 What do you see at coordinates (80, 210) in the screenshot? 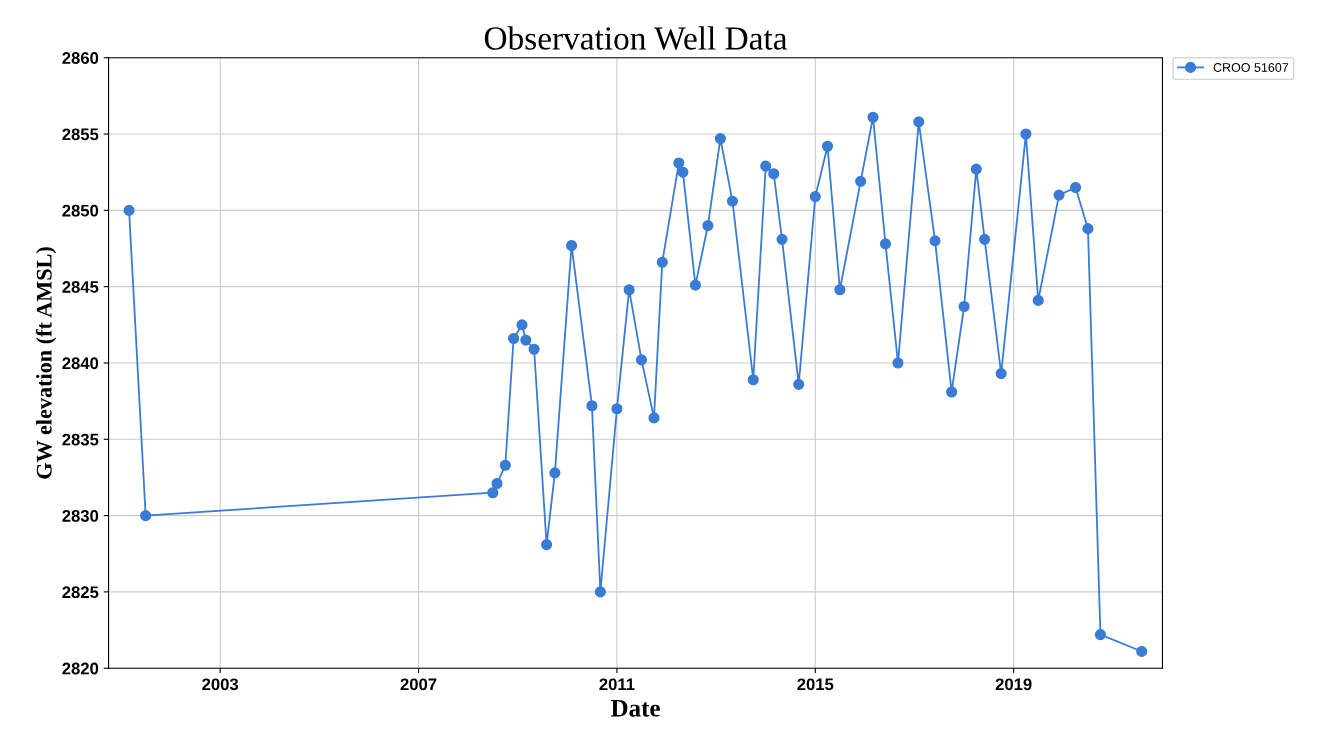
I see `y-tick-label: 2850` at bounding box center [80, 210].